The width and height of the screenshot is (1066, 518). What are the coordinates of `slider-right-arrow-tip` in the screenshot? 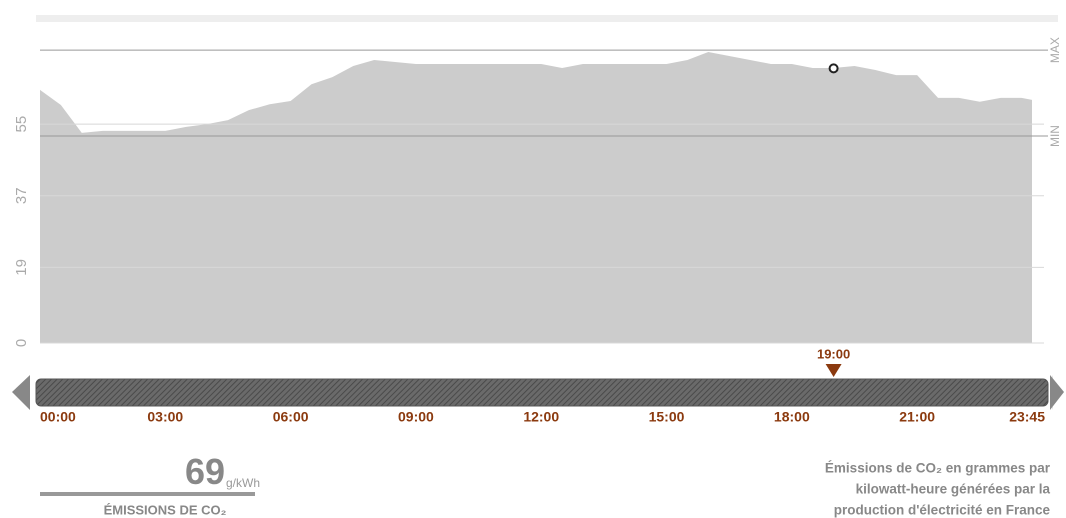 It's located at (1057, 392).